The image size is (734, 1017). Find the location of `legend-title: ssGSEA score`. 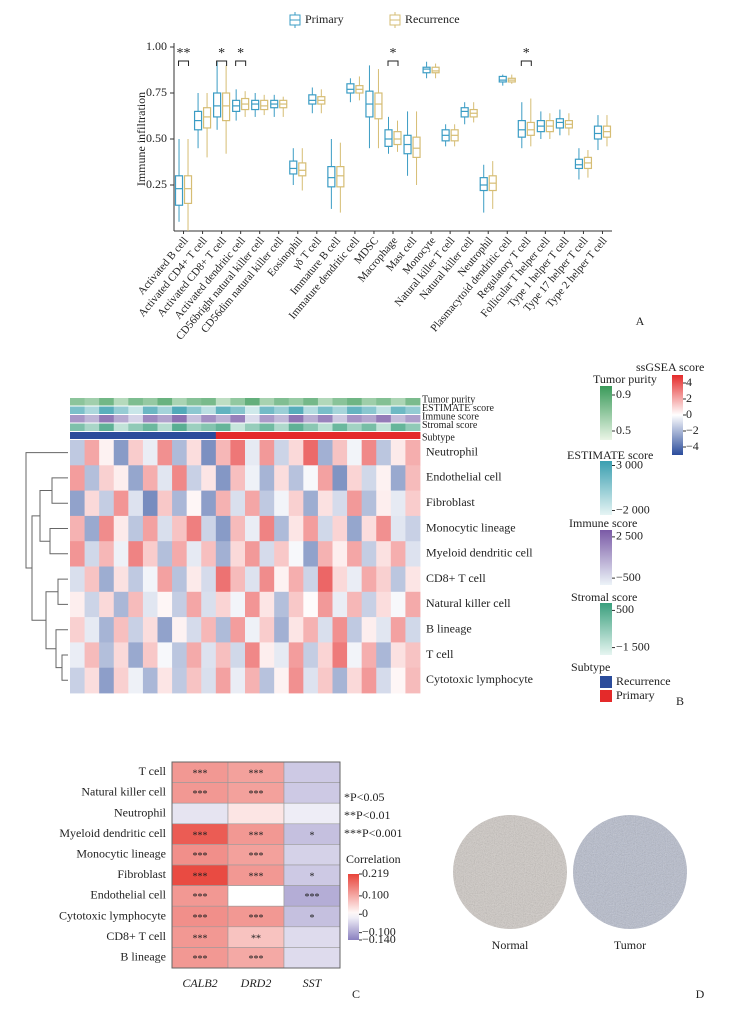

legend-title: ssGSEA score is located at coordinates (670, 367).